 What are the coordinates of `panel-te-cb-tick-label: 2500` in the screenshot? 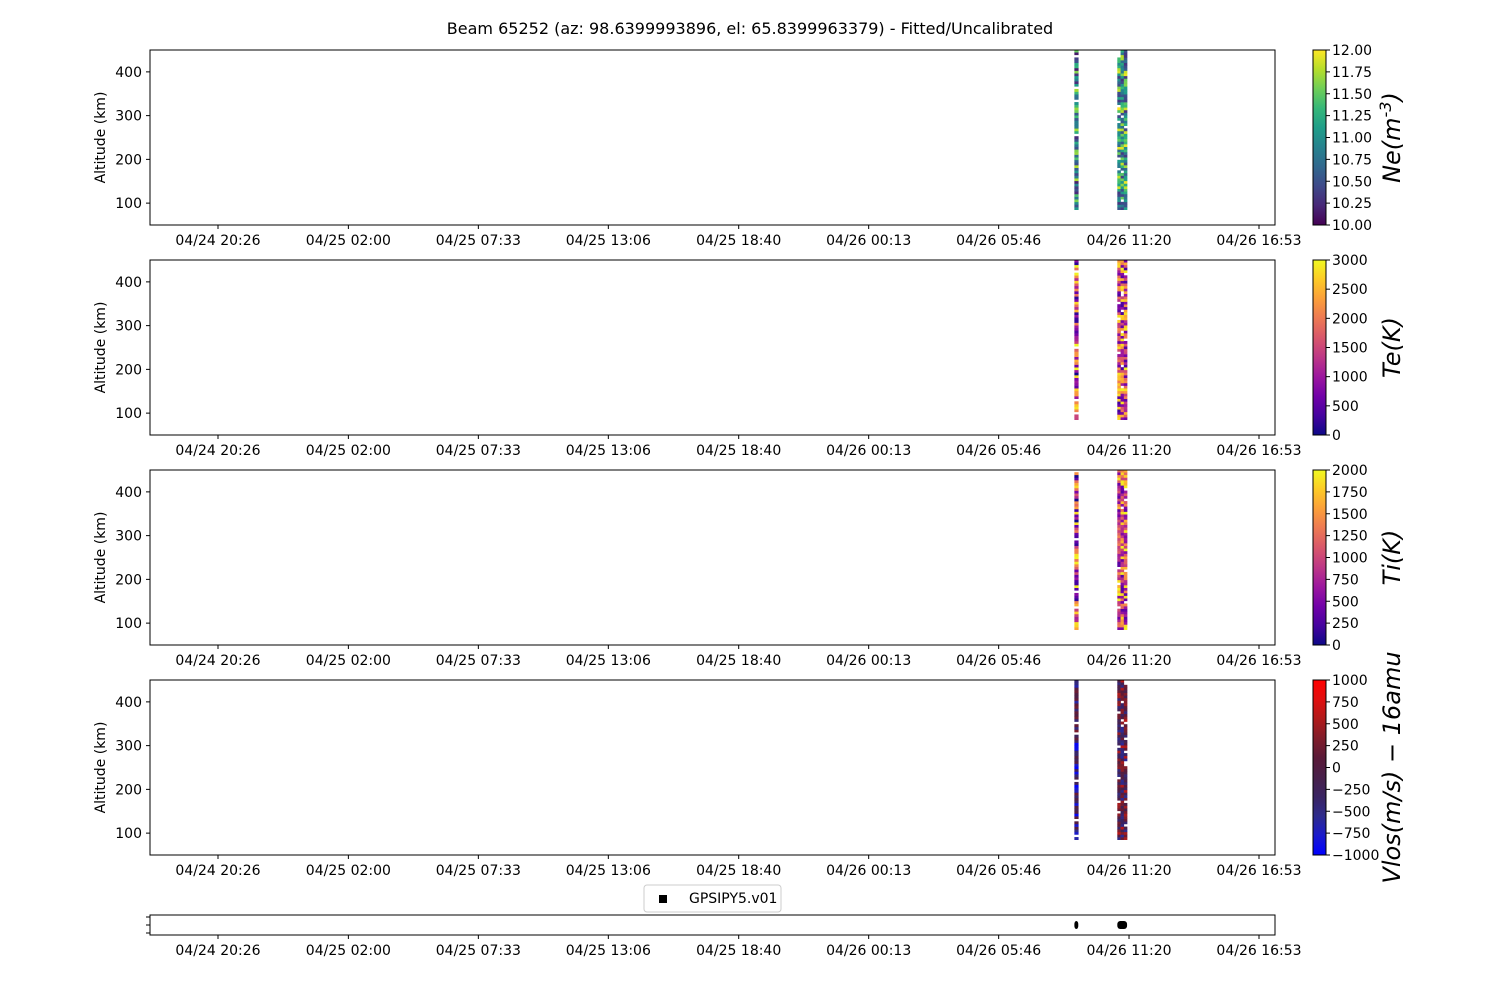 It's located at (1350, 290).